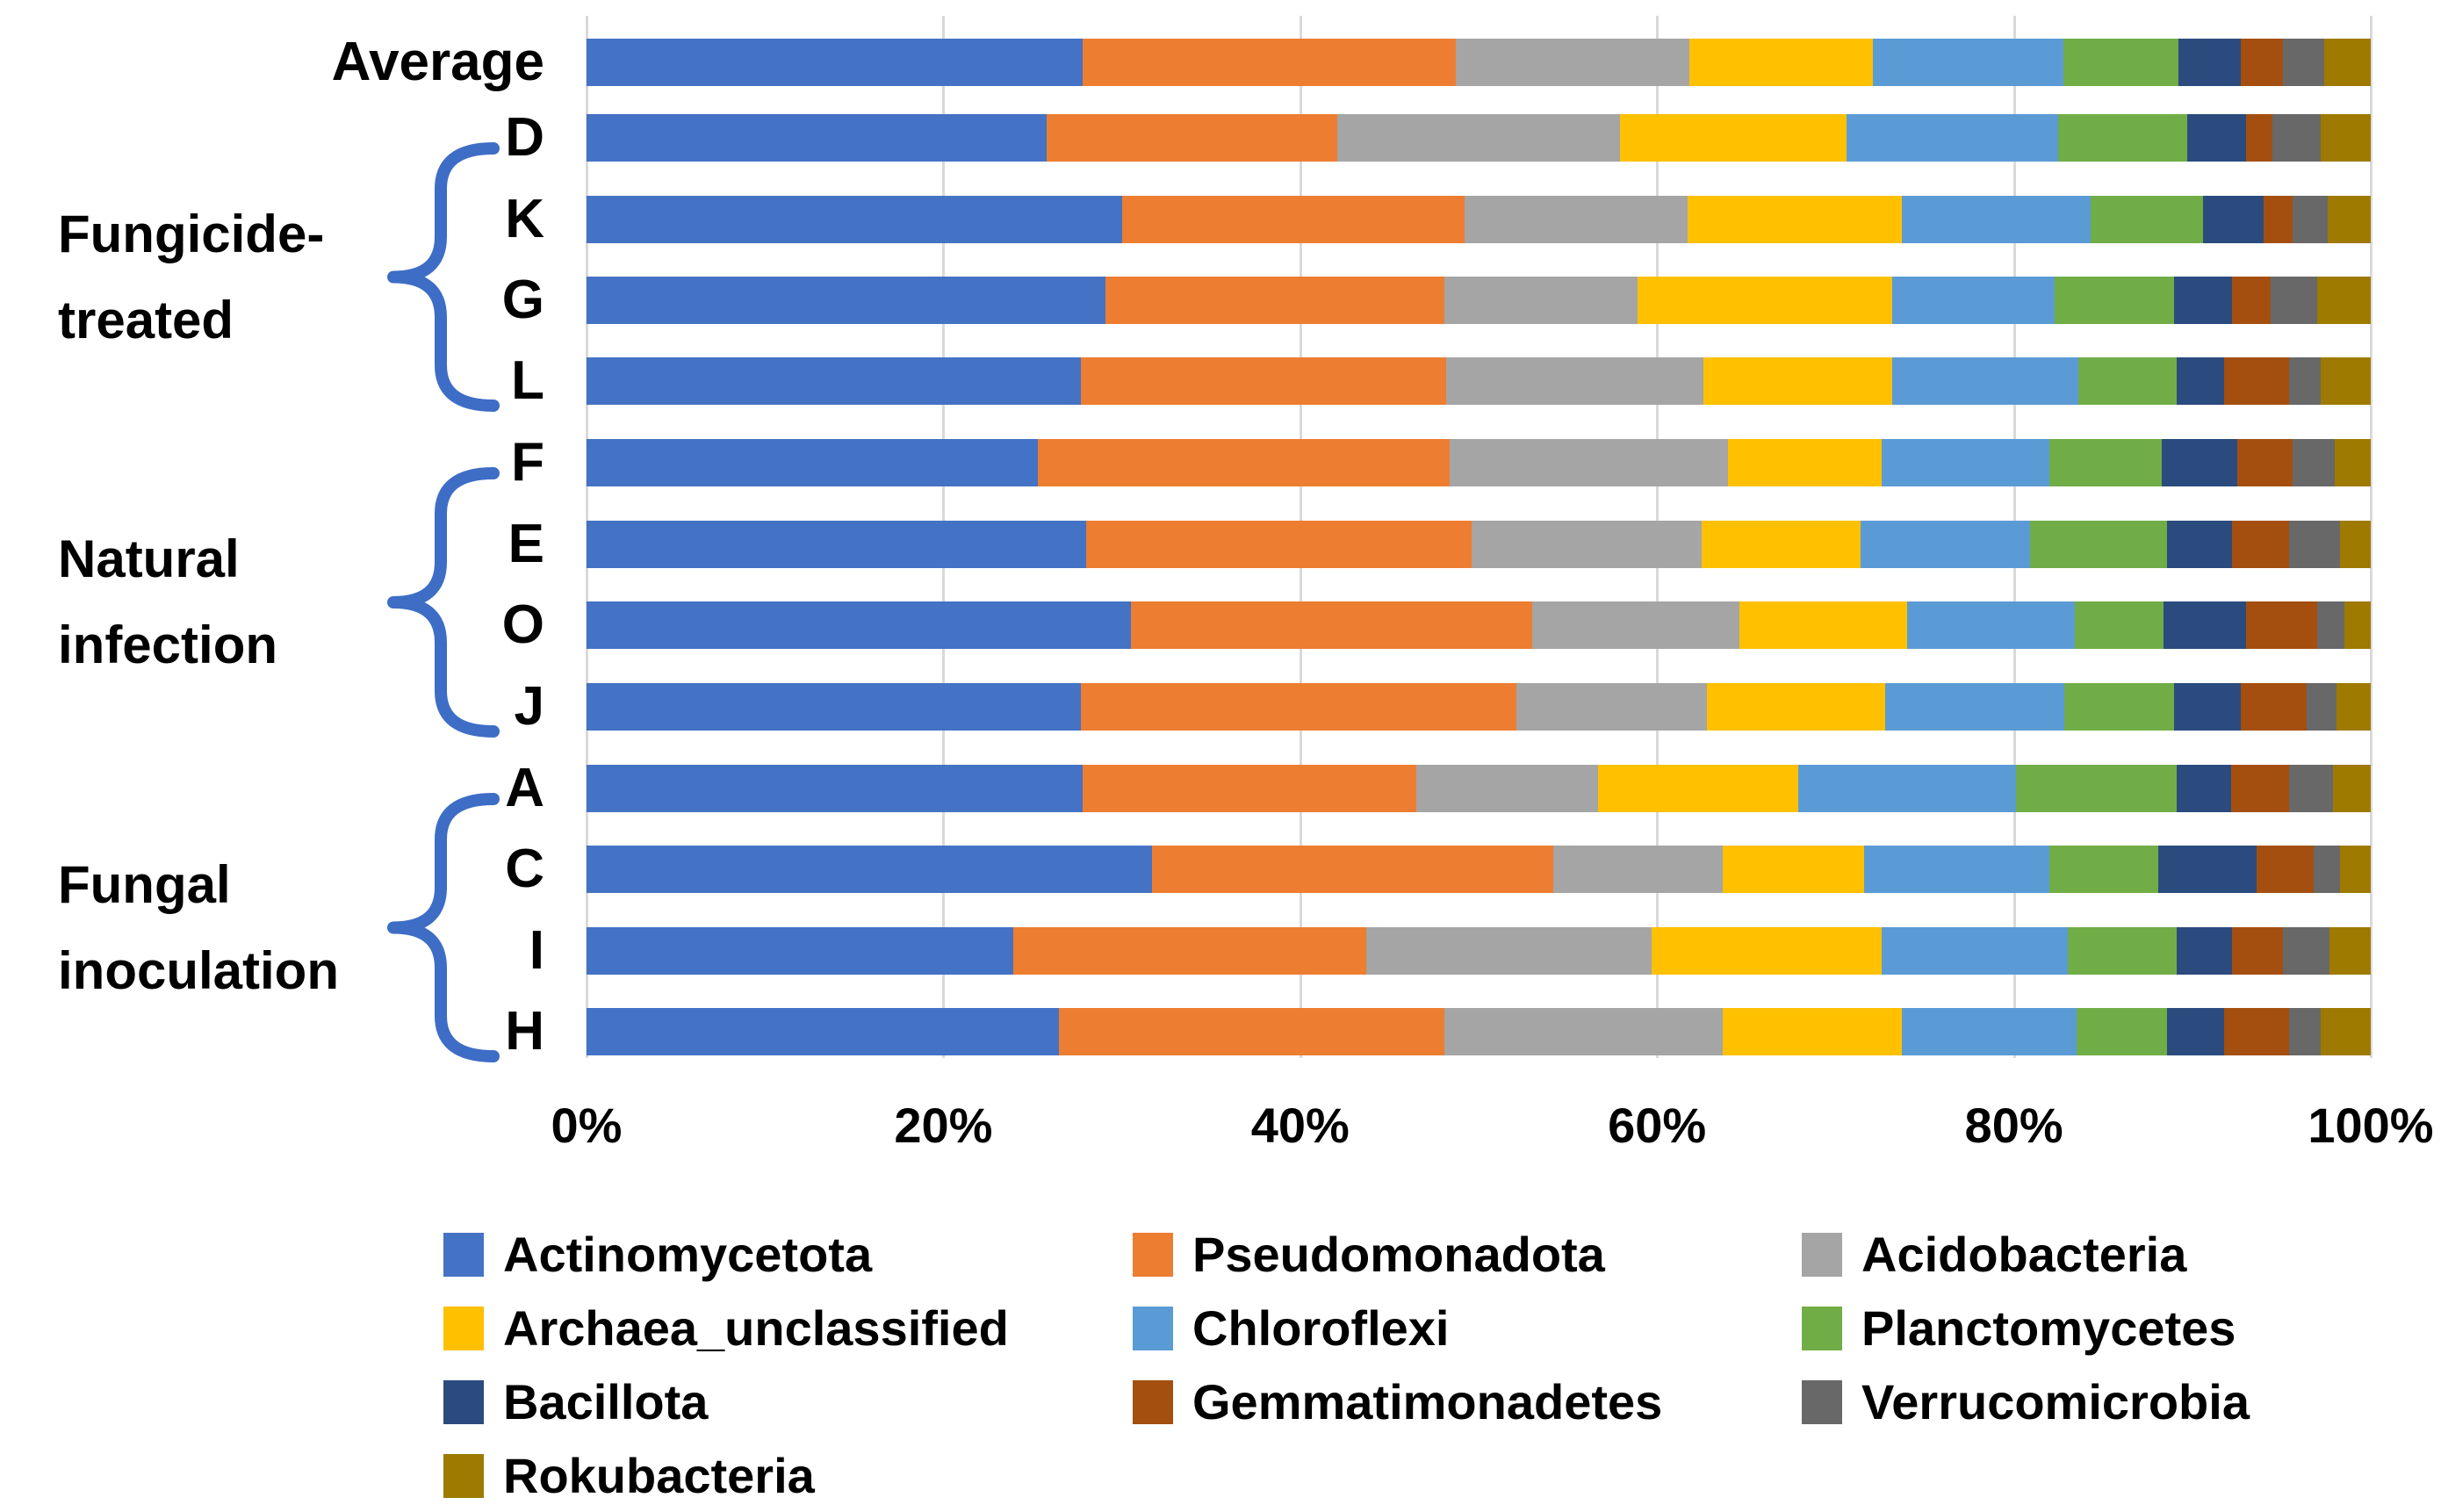 This screenshot has width=2448, height=1512. I want to click on bar-row-A, so click(1479, 788).